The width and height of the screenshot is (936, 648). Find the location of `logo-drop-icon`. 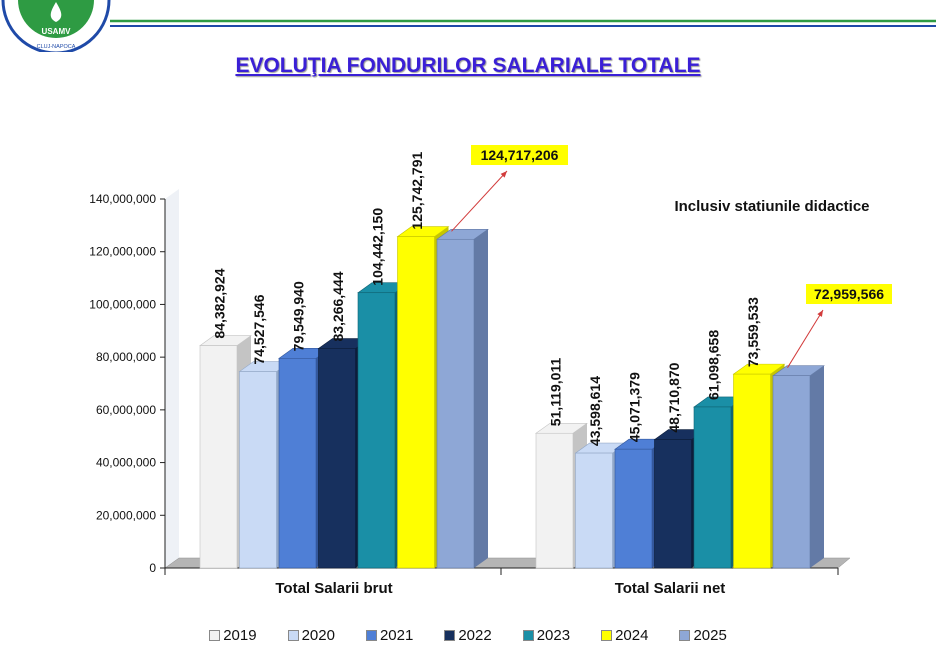

logo-drop-icon is located at coordinates (56, 12).